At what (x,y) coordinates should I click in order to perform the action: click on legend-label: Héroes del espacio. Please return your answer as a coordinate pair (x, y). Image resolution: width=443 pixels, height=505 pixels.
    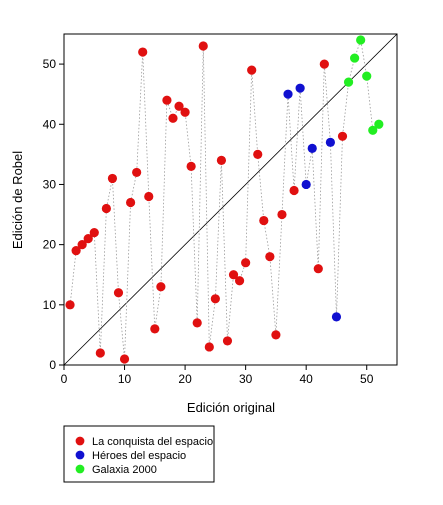
    Looking at the image, I should click on (139, 456).